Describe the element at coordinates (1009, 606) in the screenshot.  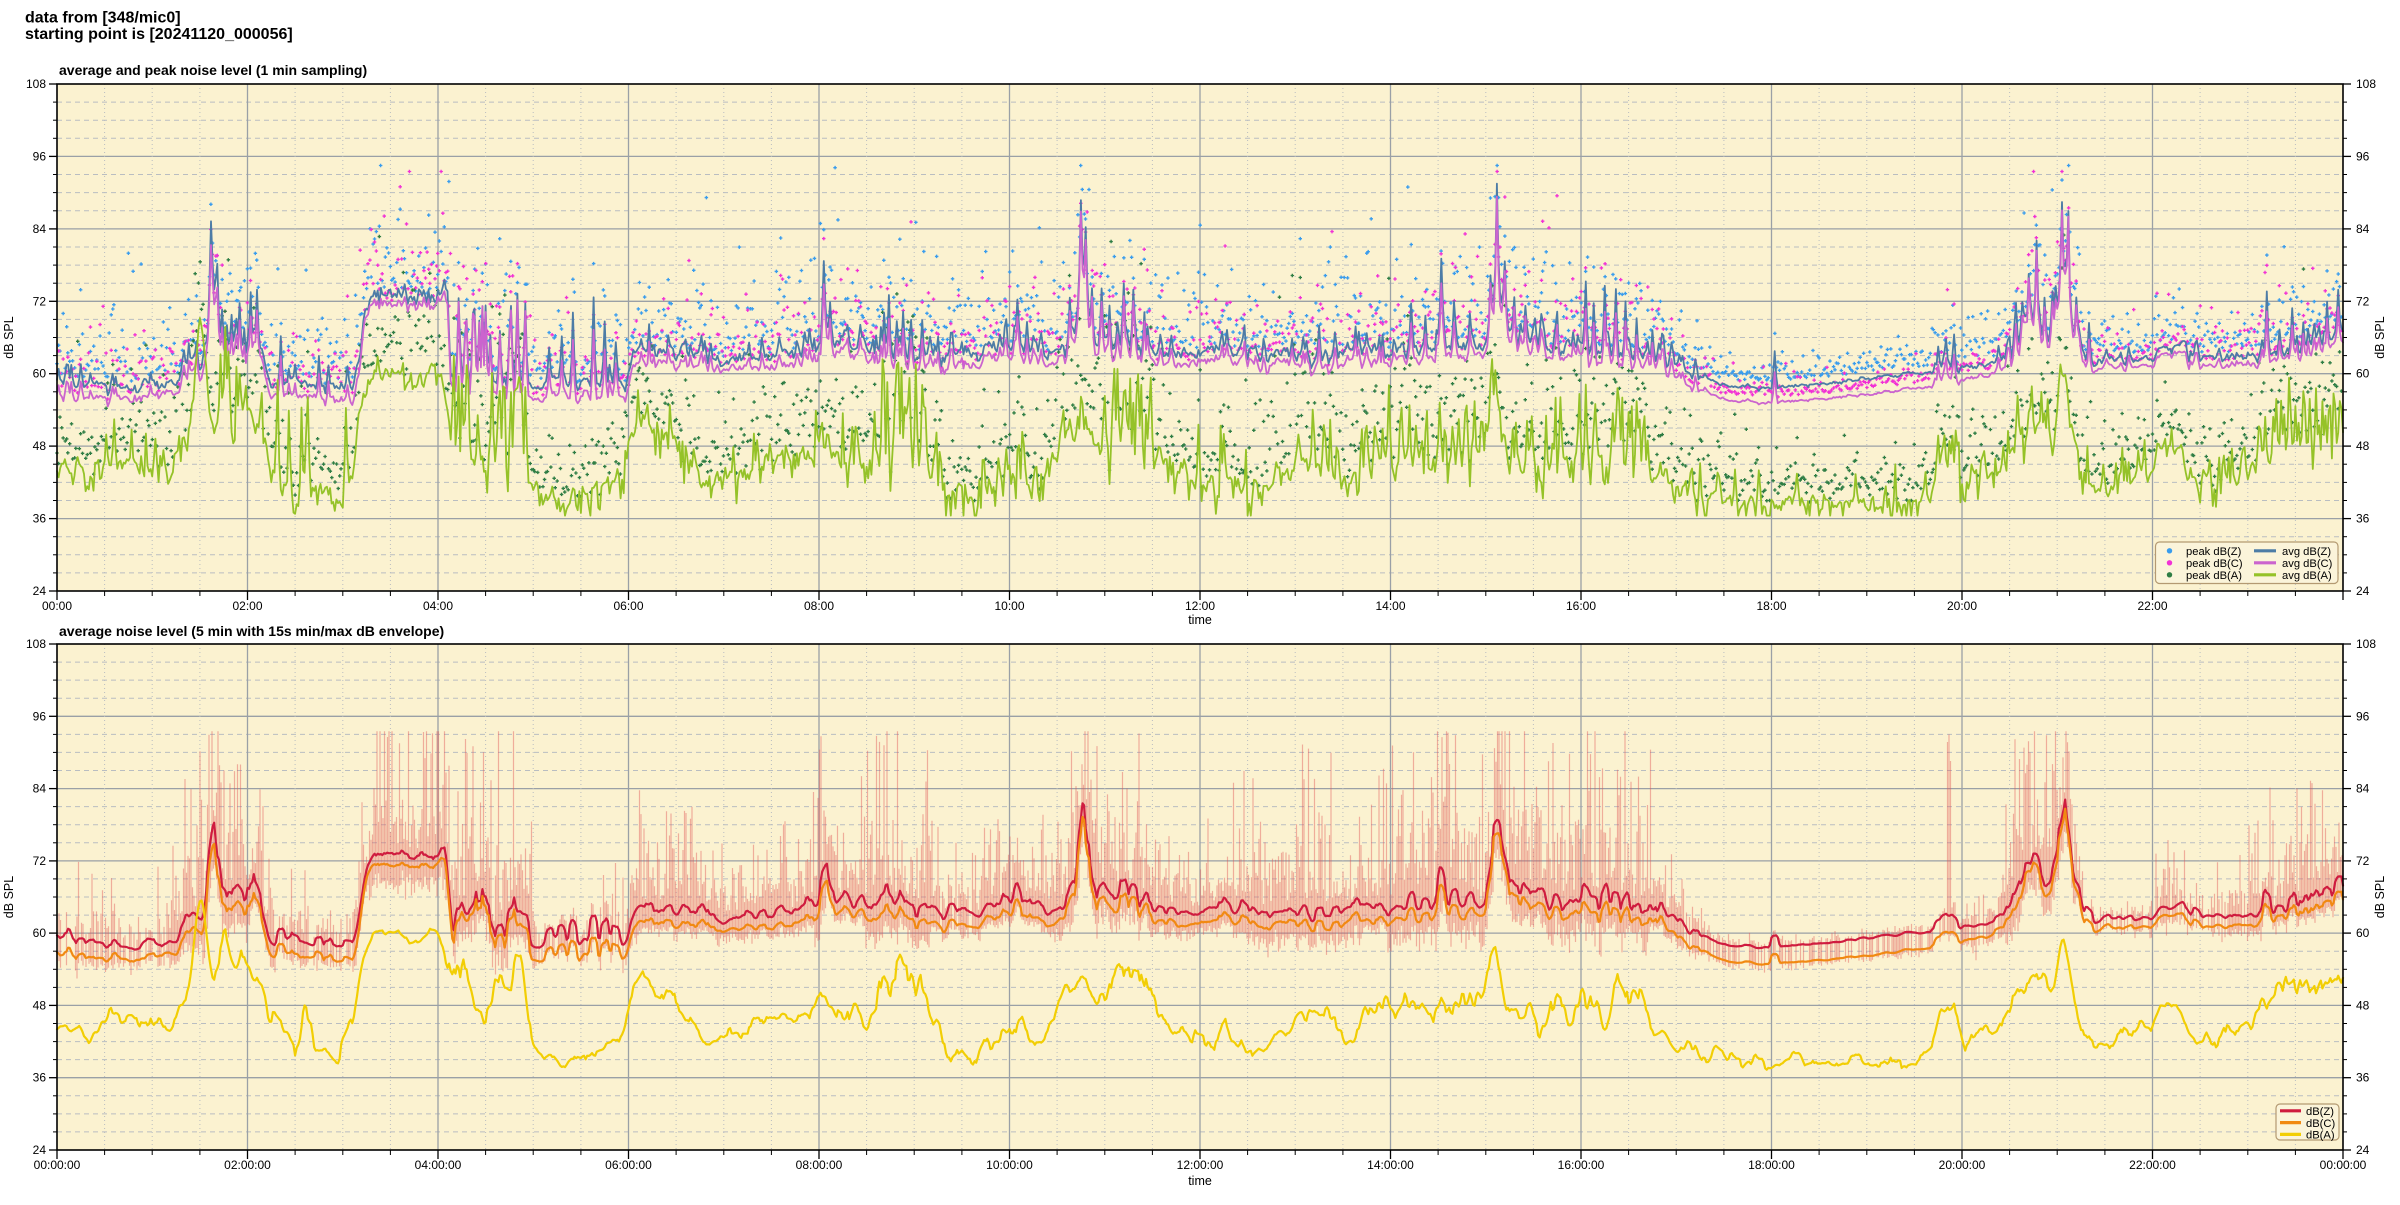
I see `svg-text: 10:00` at that location.